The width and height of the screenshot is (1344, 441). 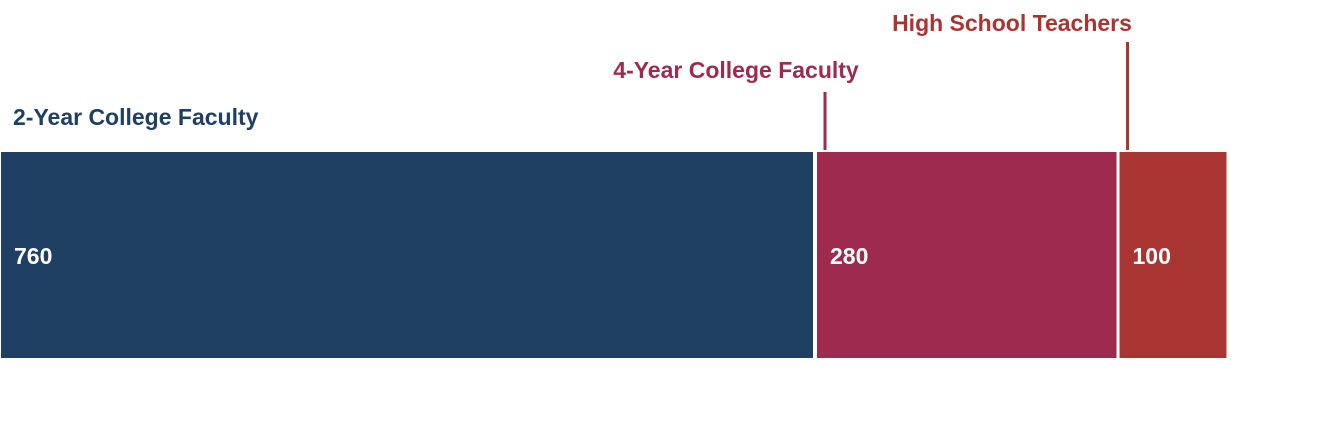 I want to click on bar-high-school-teachers, so click(x=1173, y=255).